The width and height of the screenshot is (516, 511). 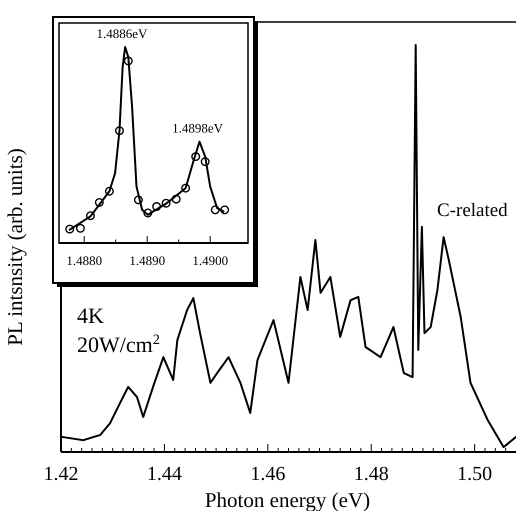 What do you see at coordinates (122, 33) in the screenshot?
I see `annotation: 1.4886eV` at bounding box center [122, 33].